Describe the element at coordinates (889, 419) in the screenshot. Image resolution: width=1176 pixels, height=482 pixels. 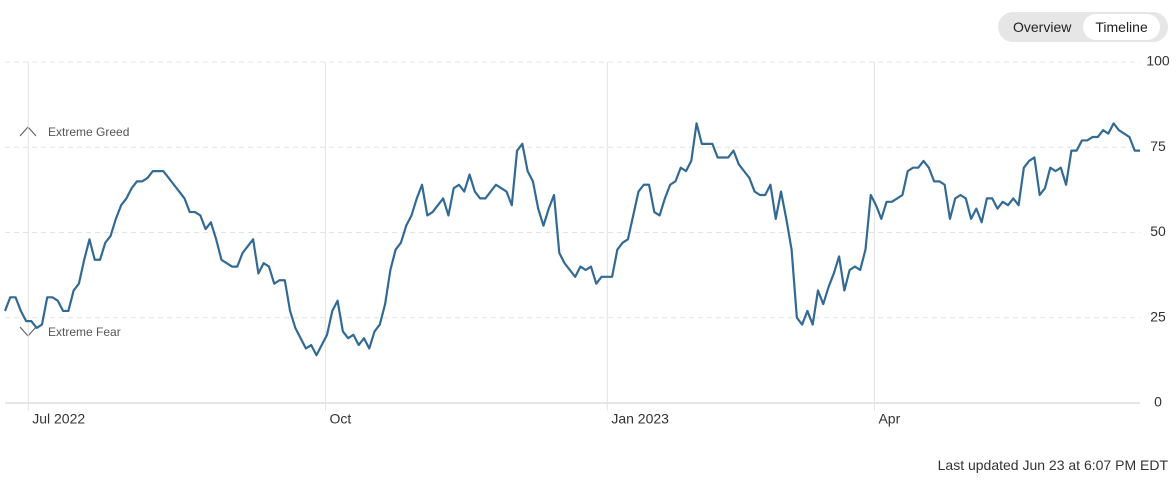
I see `x-tick-label: Apr` at that location.